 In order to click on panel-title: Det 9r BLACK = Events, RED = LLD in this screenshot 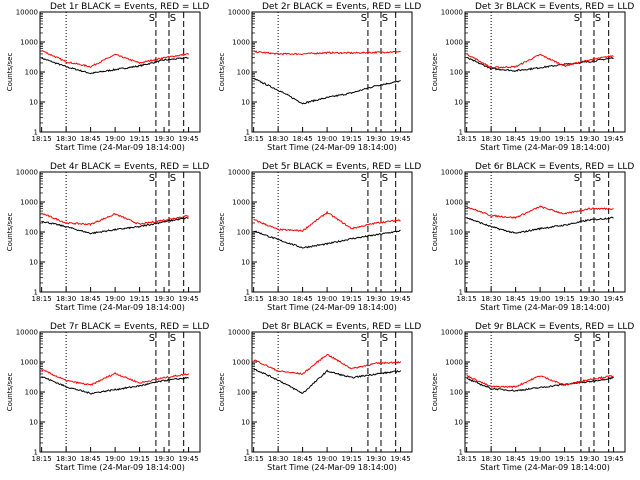, I will do `click(554, 327)`.